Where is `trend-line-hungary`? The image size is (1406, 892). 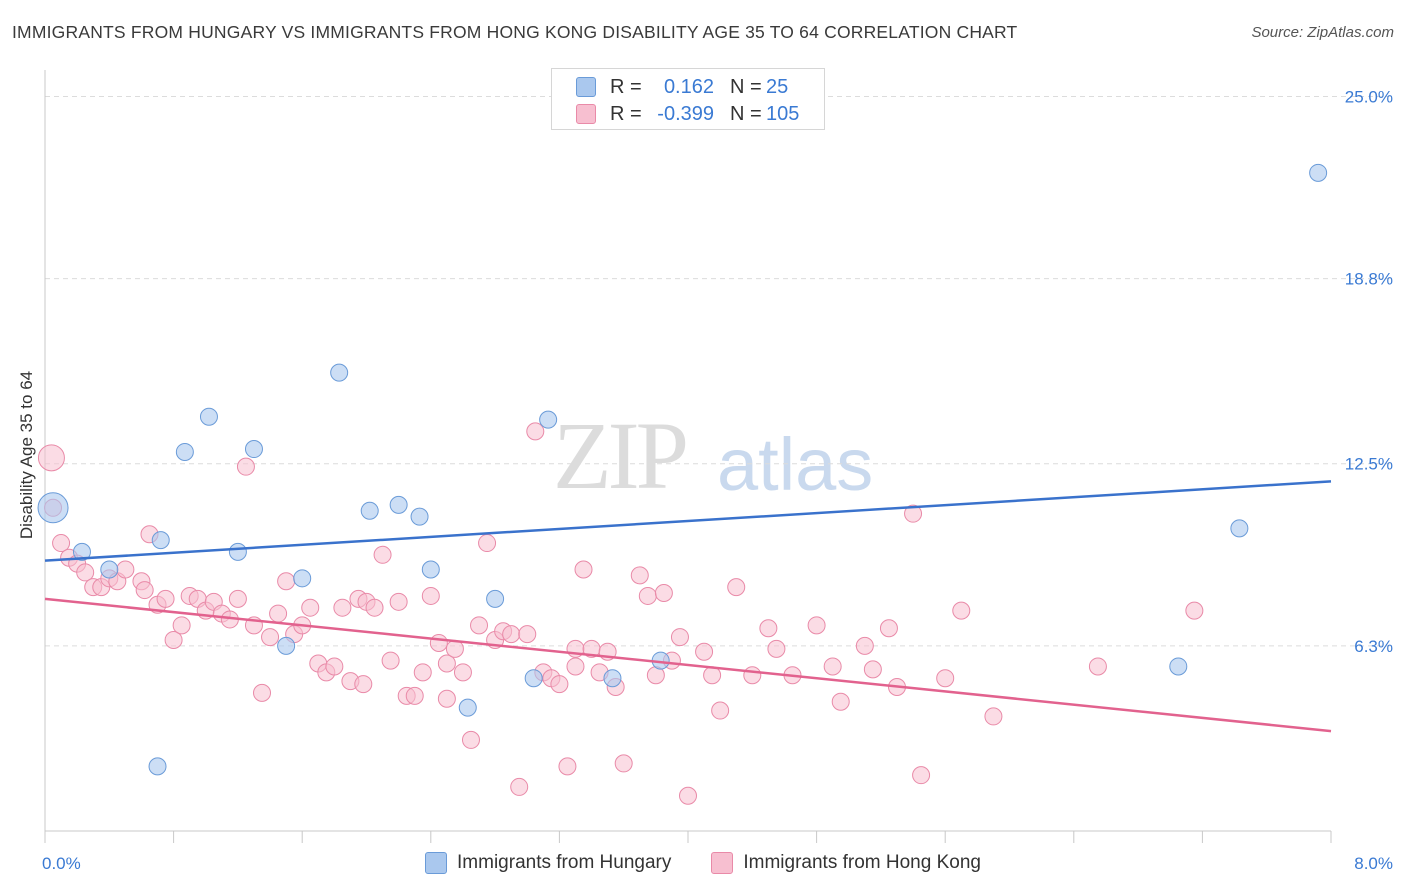
trend-line-hungary is located at coordinates (688, 521).